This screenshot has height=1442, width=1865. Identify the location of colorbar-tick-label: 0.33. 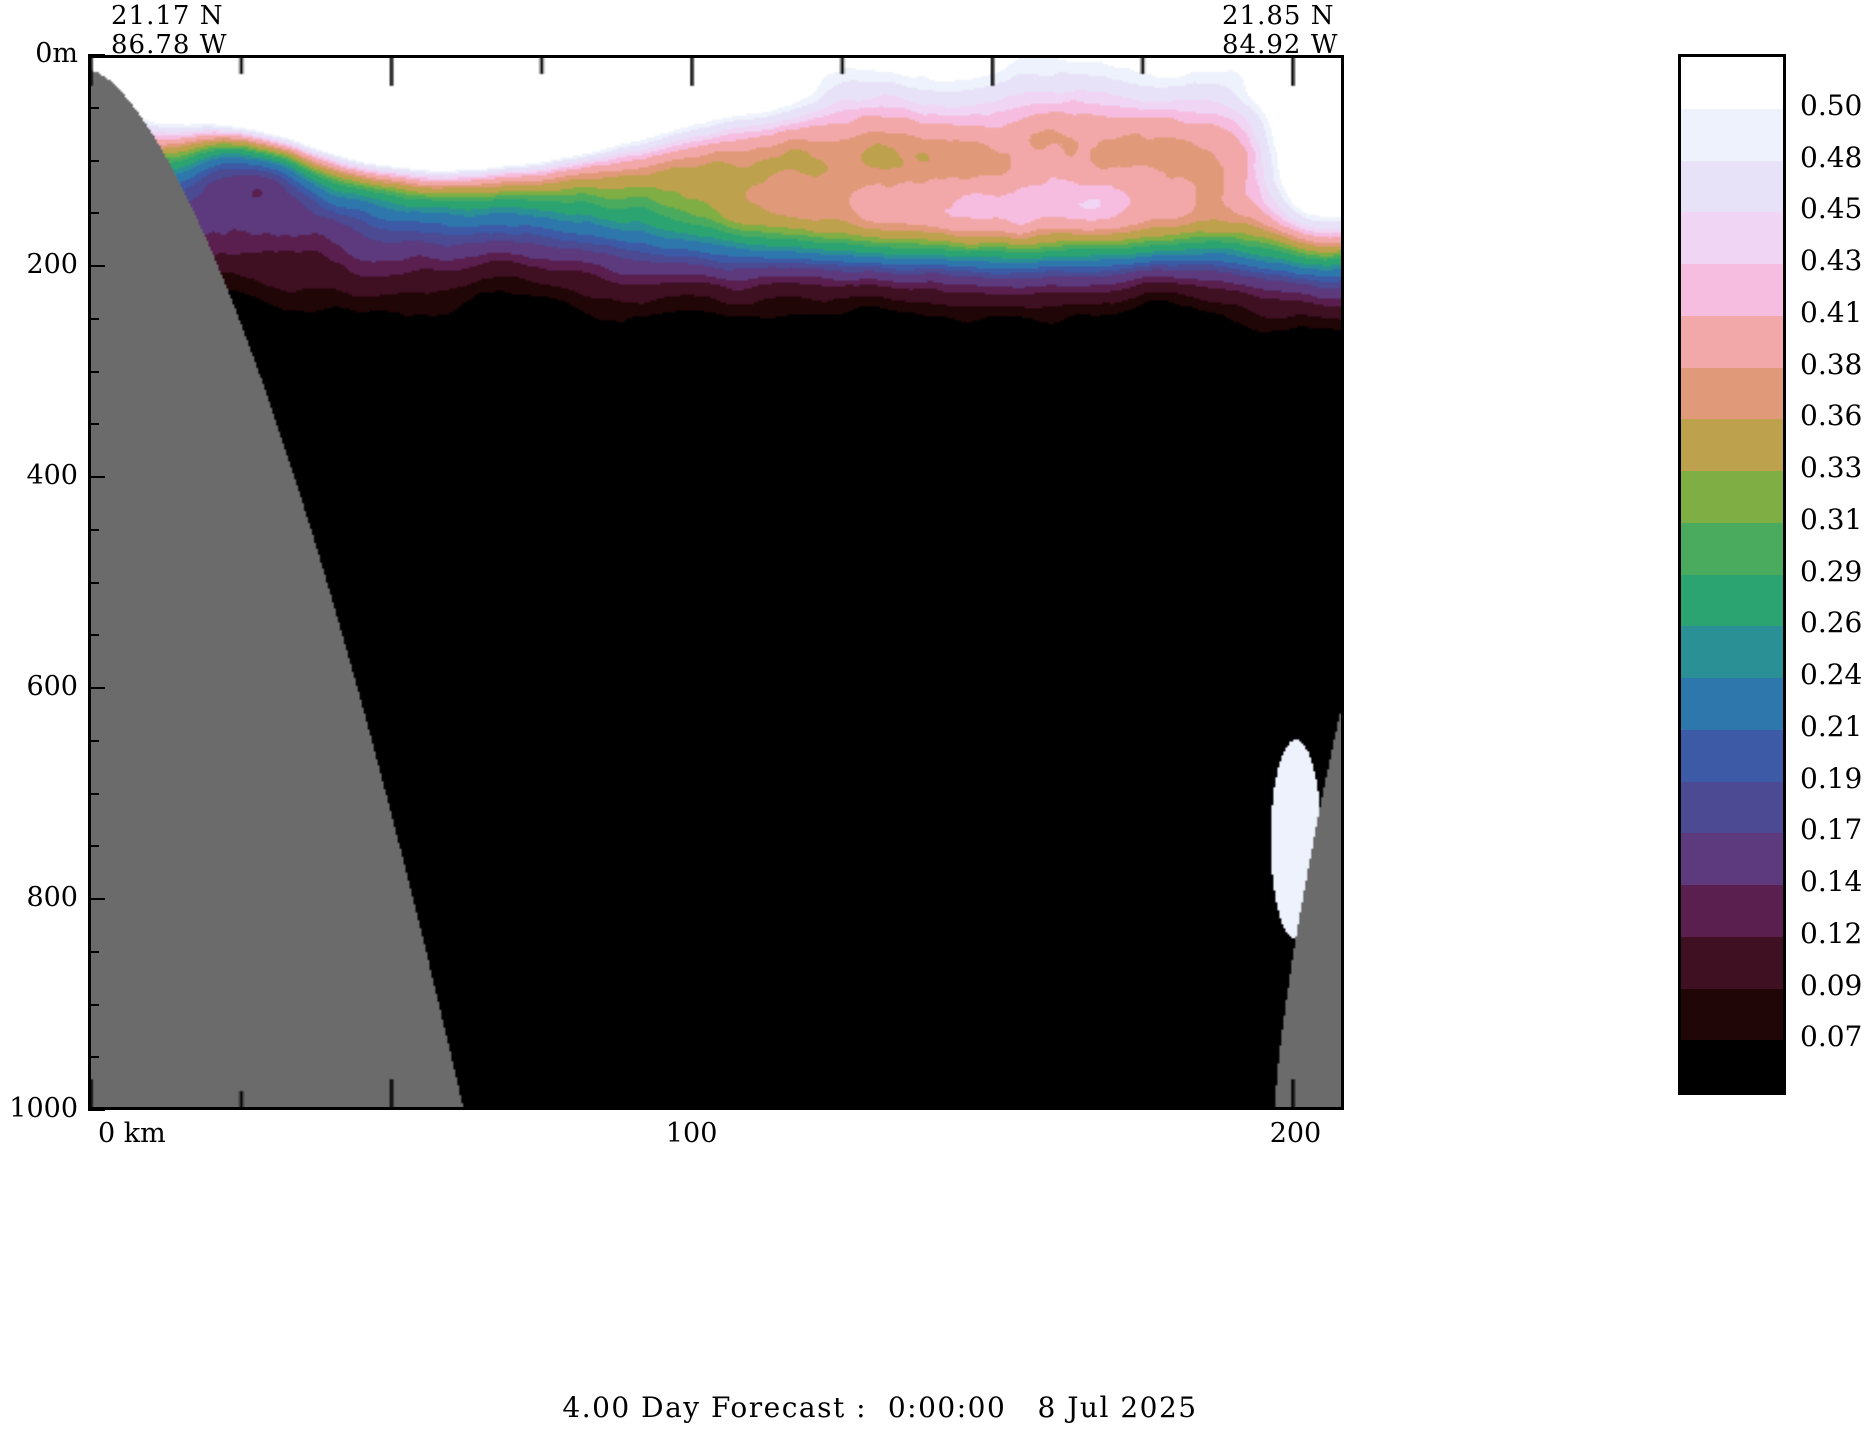
(1831, 467).